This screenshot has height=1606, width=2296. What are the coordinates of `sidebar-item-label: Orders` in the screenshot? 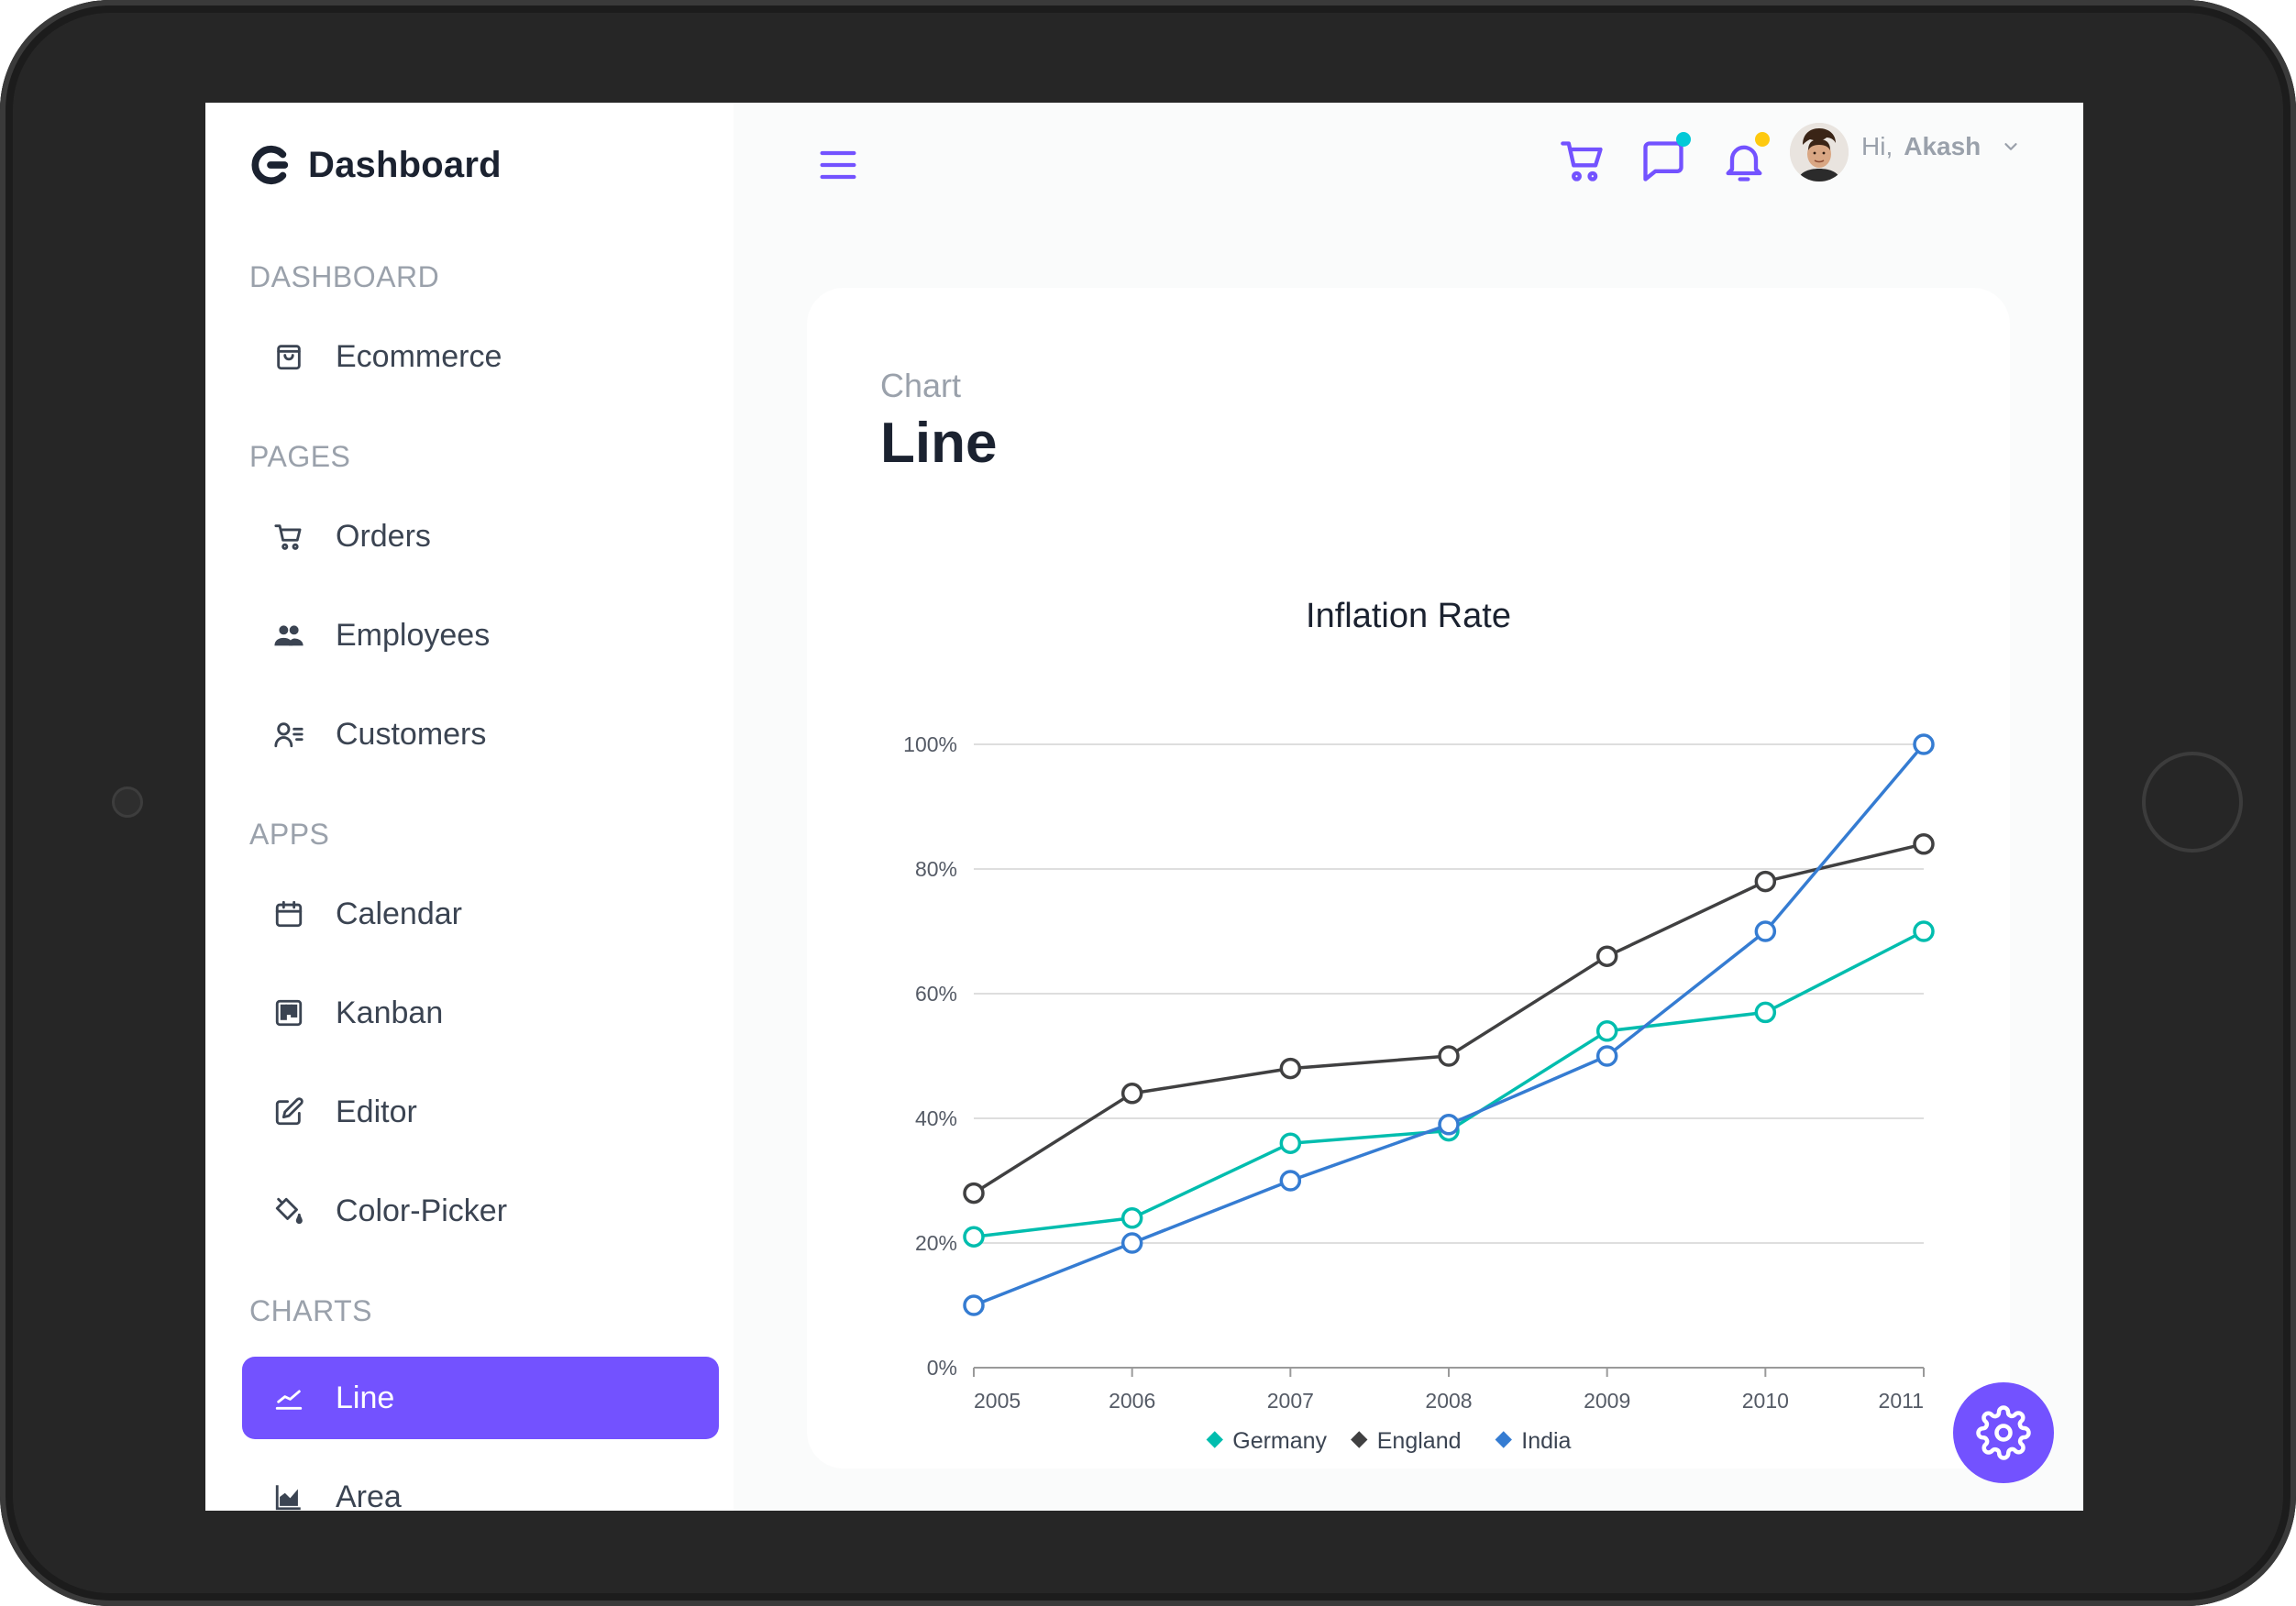 It's located at (383, 536).